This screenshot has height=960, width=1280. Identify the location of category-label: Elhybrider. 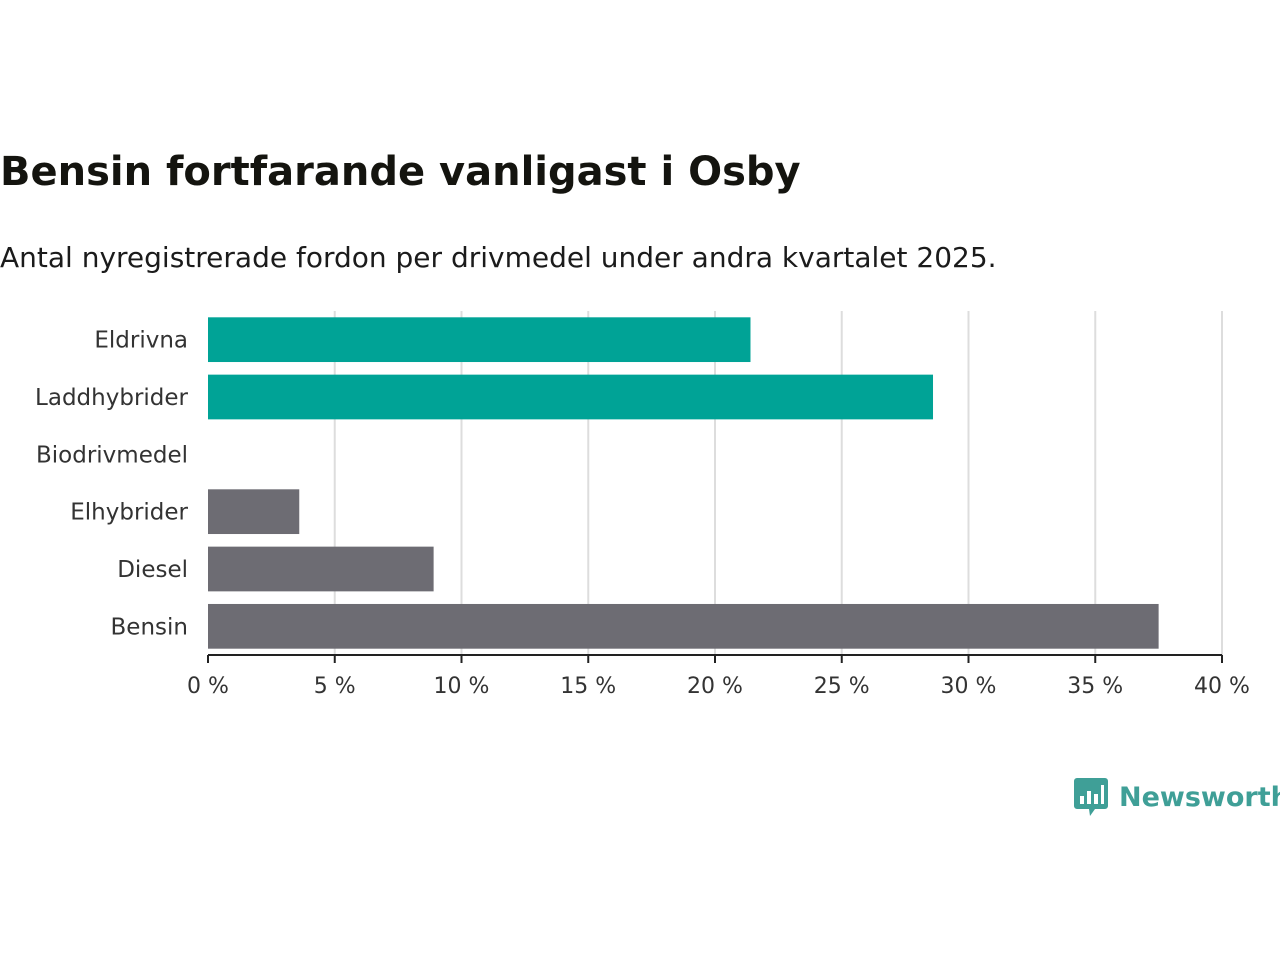
(129, 513).